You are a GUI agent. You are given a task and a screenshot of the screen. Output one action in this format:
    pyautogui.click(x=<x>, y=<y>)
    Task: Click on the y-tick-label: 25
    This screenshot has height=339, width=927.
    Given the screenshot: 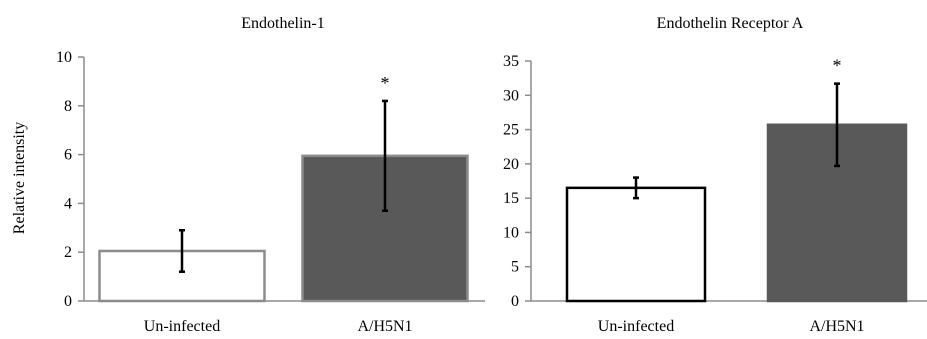 What is the action you would take?
    pyautogui.click(x=511, y=130)
    